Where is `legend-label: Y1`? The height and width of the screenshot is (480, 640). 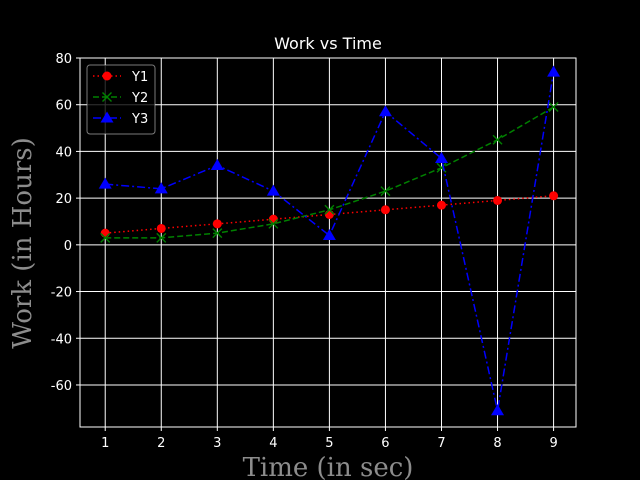 legend-label: Y1 is located at coordinates (139, 77).